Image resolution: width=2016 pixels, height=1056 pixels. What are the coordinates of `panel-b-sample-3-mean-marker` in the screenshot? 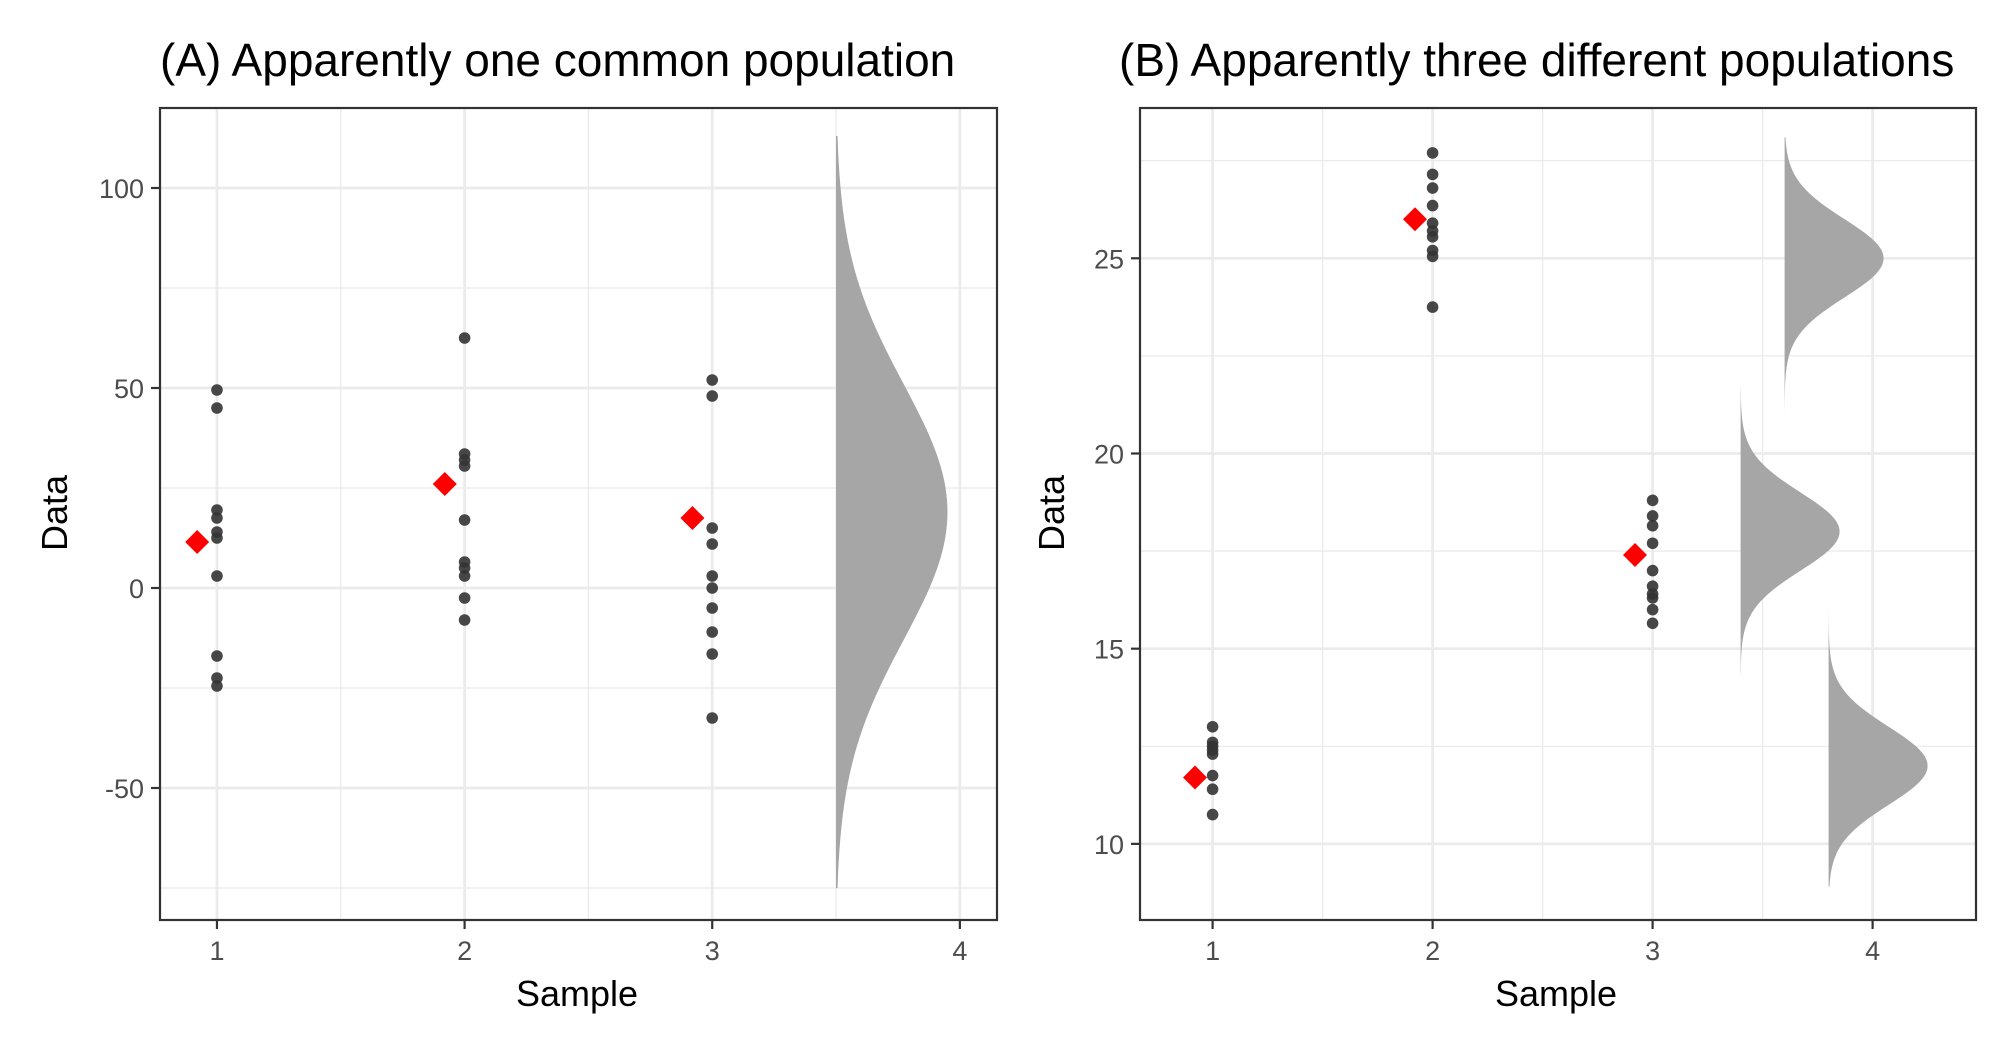 It's located at (1635, 554).